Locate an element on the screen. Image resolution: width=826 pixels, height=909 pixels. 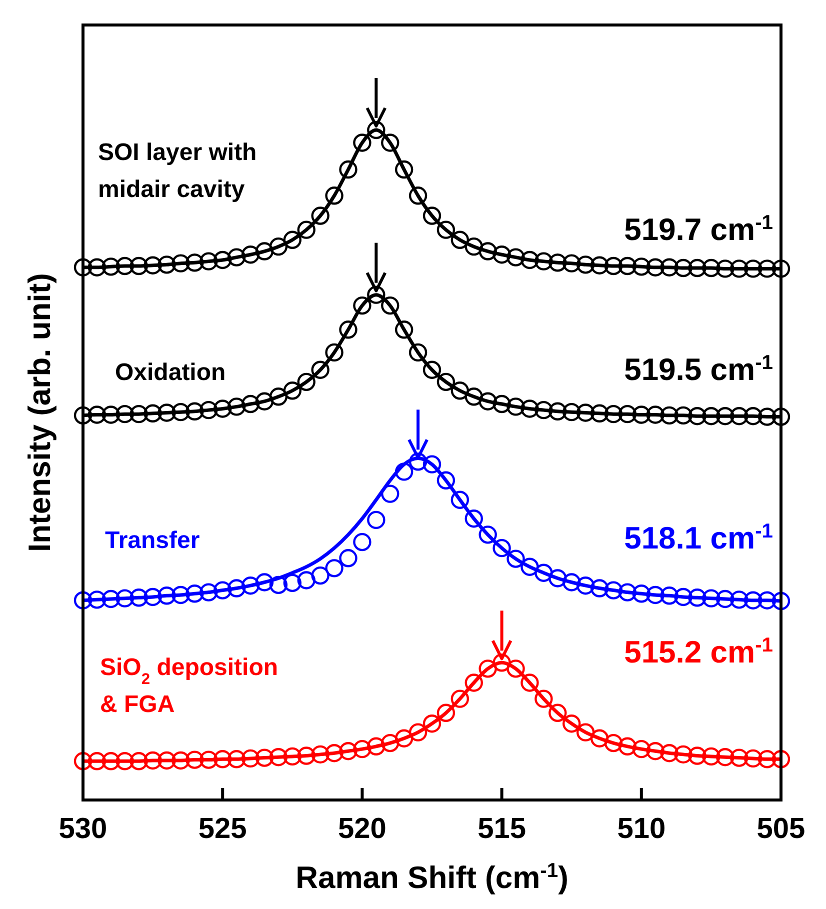
annotation: 515.2 cm$^{-1}$ is located at coordinates (698, 652).